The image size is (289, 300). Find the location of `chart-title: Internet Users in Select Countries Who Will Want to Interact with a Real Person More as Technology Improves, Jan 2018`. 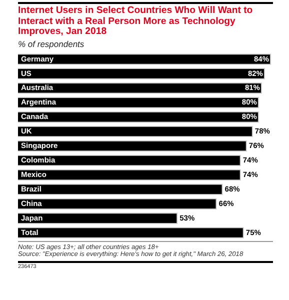

chart-title: Internet Users in Select Countries Who Will Want to Interact with a Real Person More as Technology Improves, Jan 2018 is located at coordinates (136, 21).